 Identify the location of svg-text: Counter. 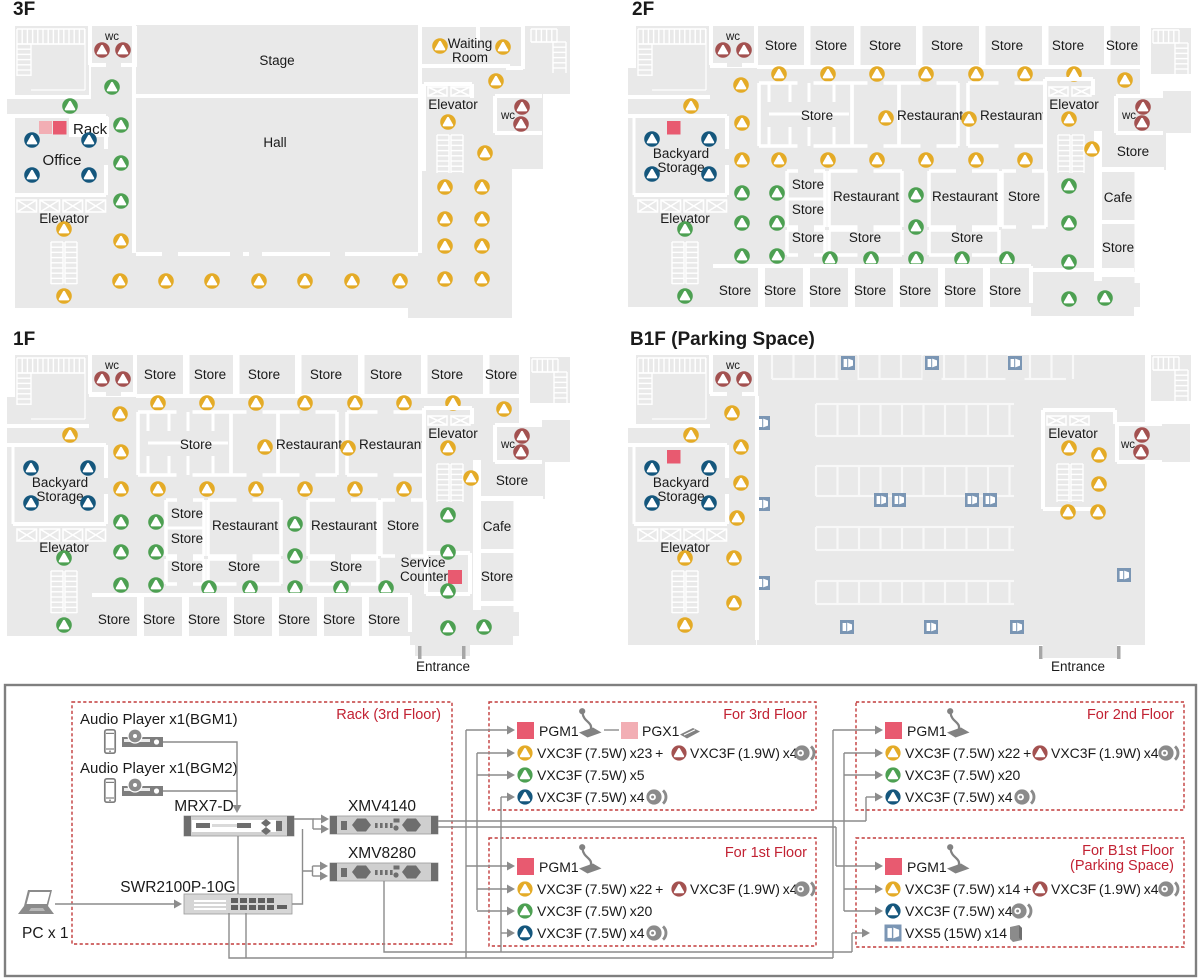
(424, 576).